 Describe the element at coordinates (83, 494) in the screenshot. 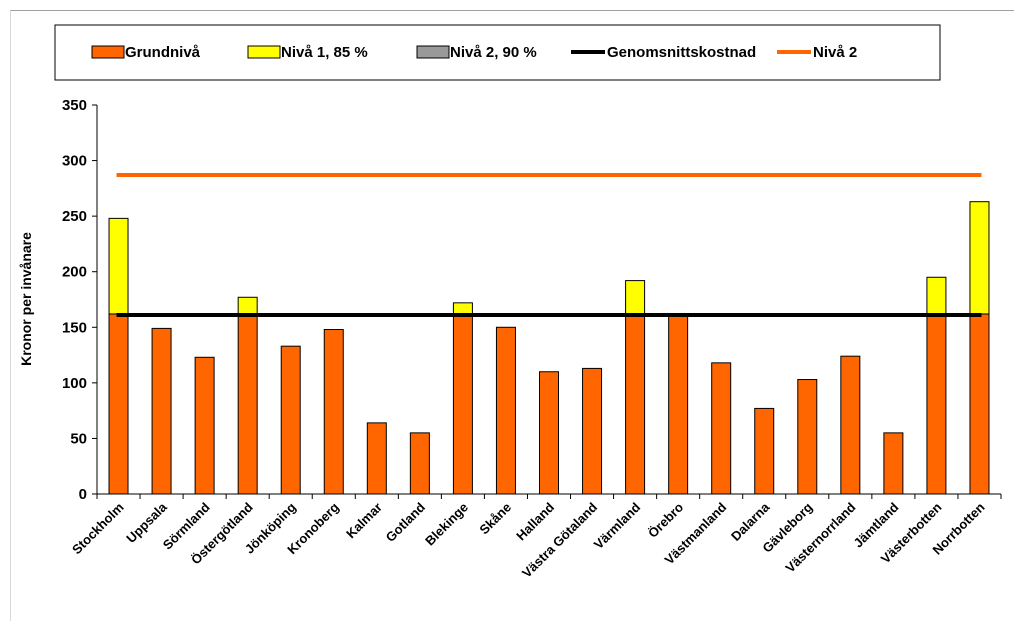

I see `y-tick-label: 0` at that location.